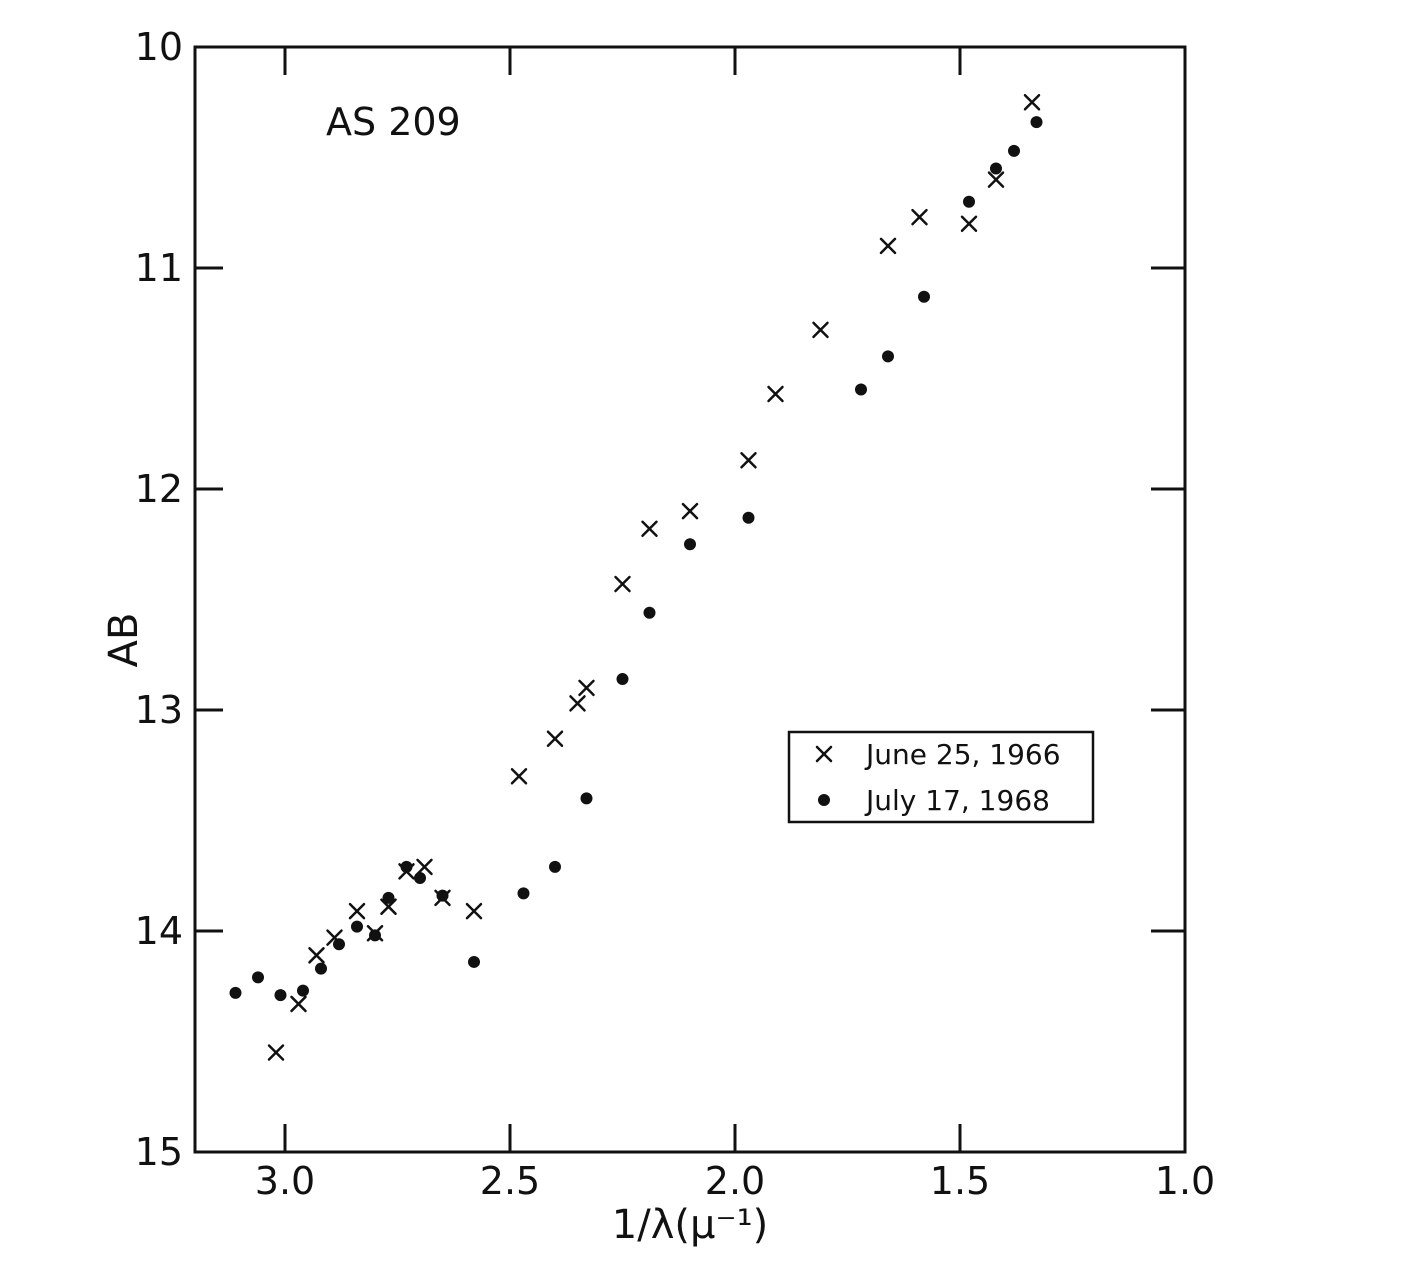 This screenshot has height=1263, width=1422. I want to click on panel-label: AS 209, so click(393, 122).